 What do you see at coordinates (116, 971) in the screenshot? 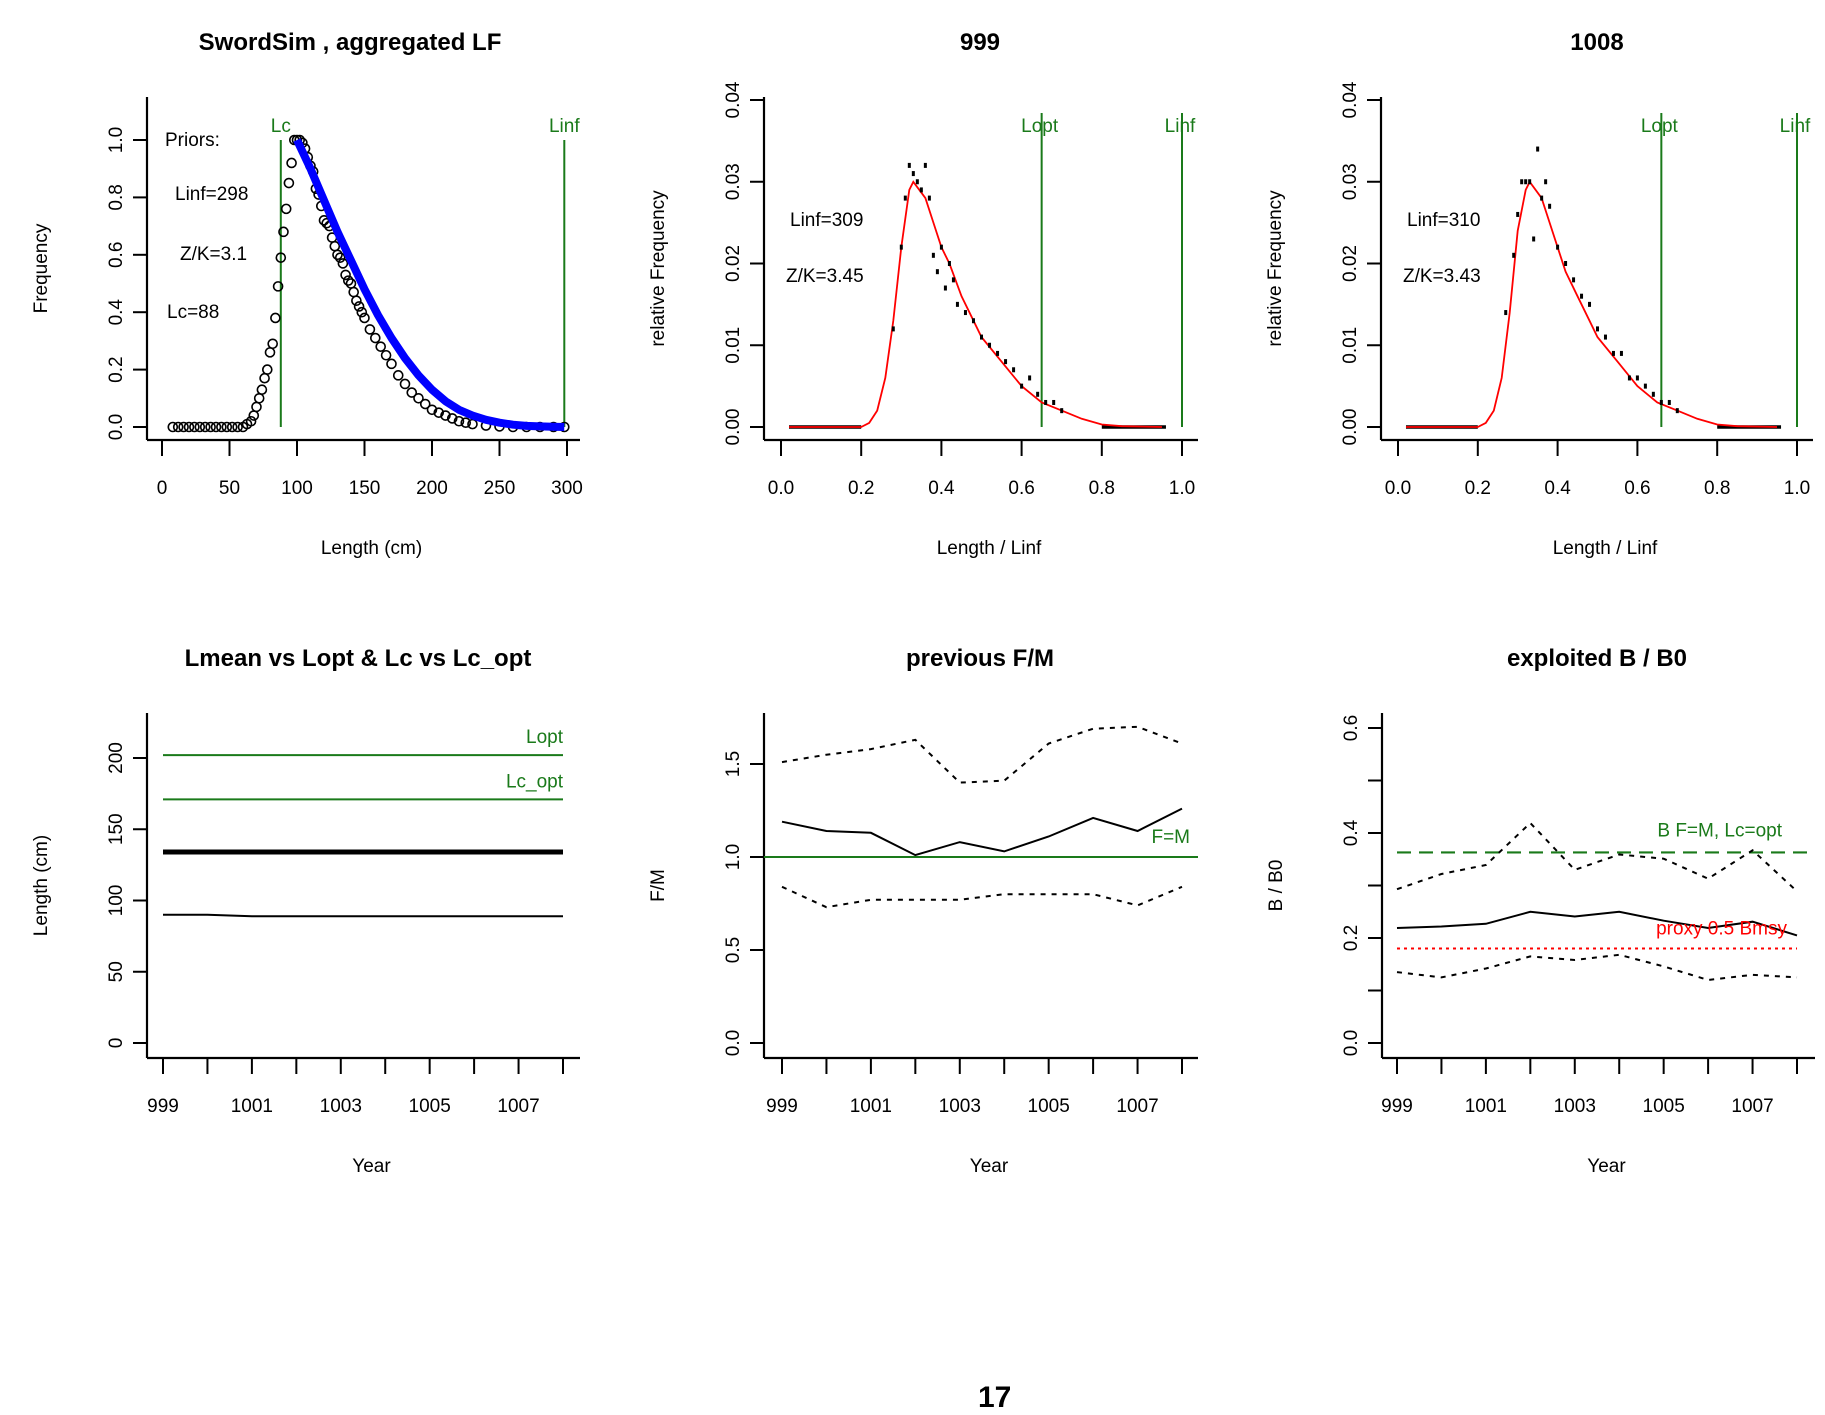
I see `y-tick-label: 50` at bounding box center [116, 971].